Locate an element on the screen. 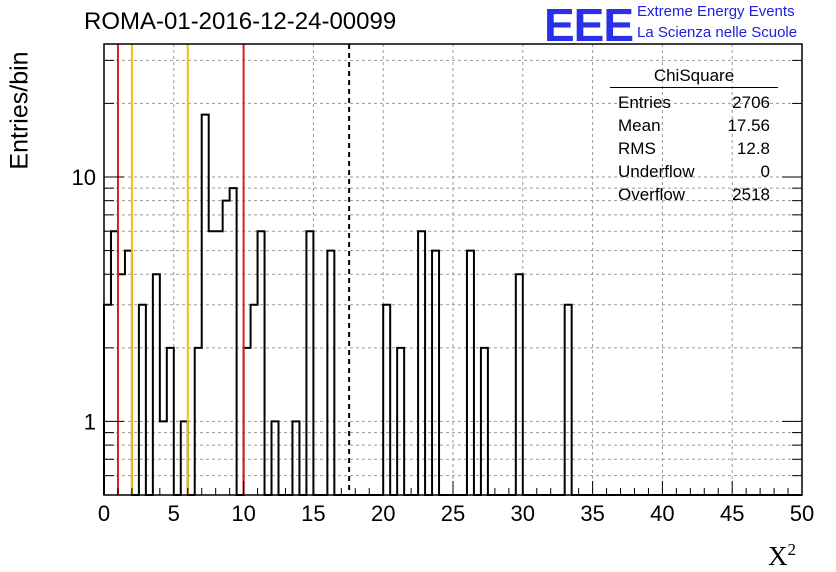  x-tick-label: 25 is located at coordinates (453, 513).